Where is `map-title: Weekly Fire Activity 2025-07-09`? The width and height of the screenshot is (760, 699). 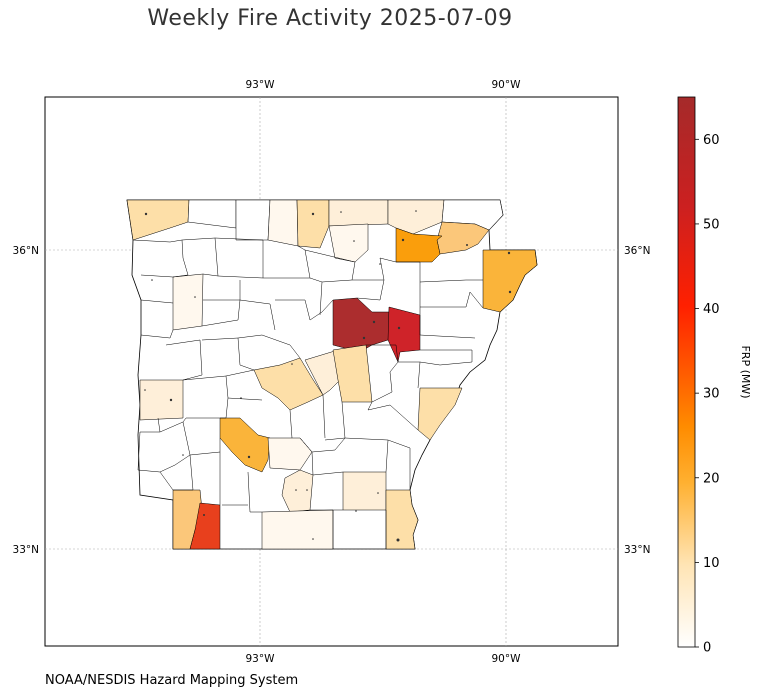
map-title: Weekly Fire Activity 2025-07-09 is located at coordinates (330, 18).